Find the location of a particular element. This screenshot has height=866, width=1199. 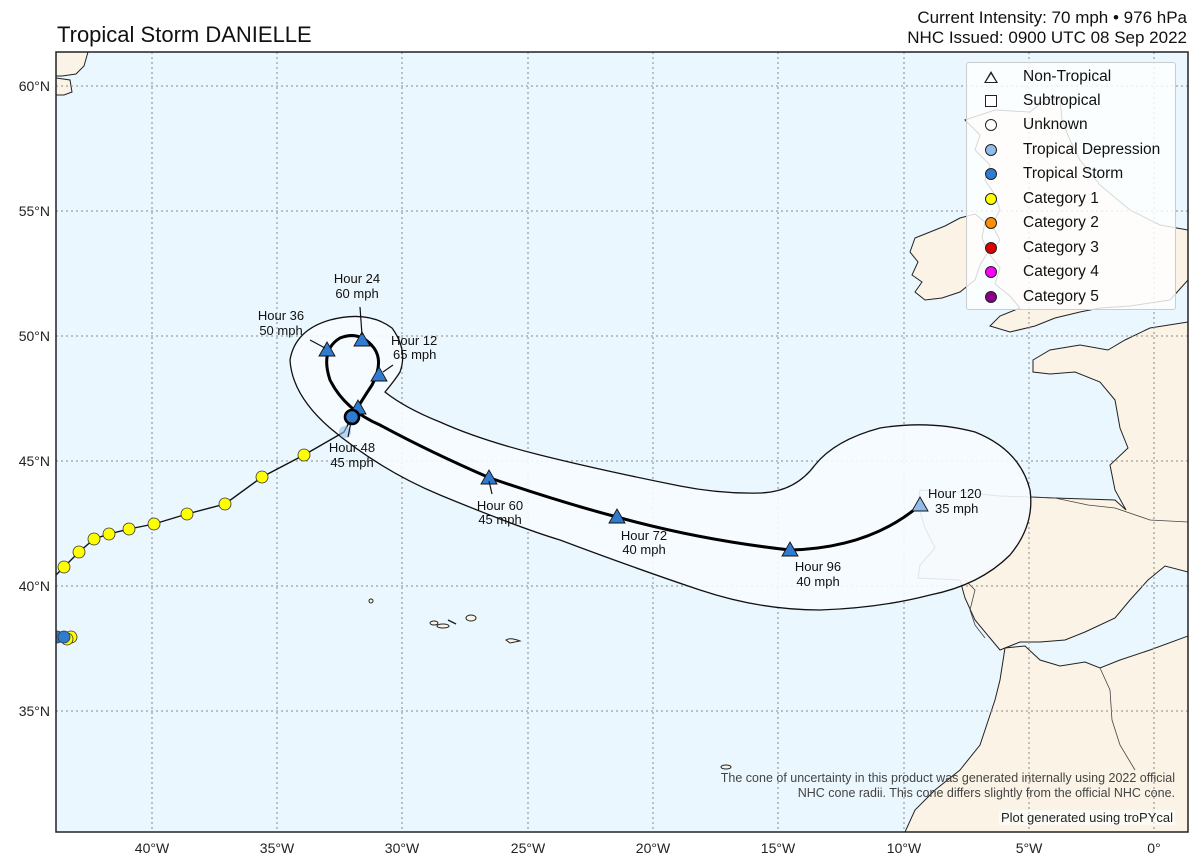

svg-text: 45°N is located at coordinates (34, 461).